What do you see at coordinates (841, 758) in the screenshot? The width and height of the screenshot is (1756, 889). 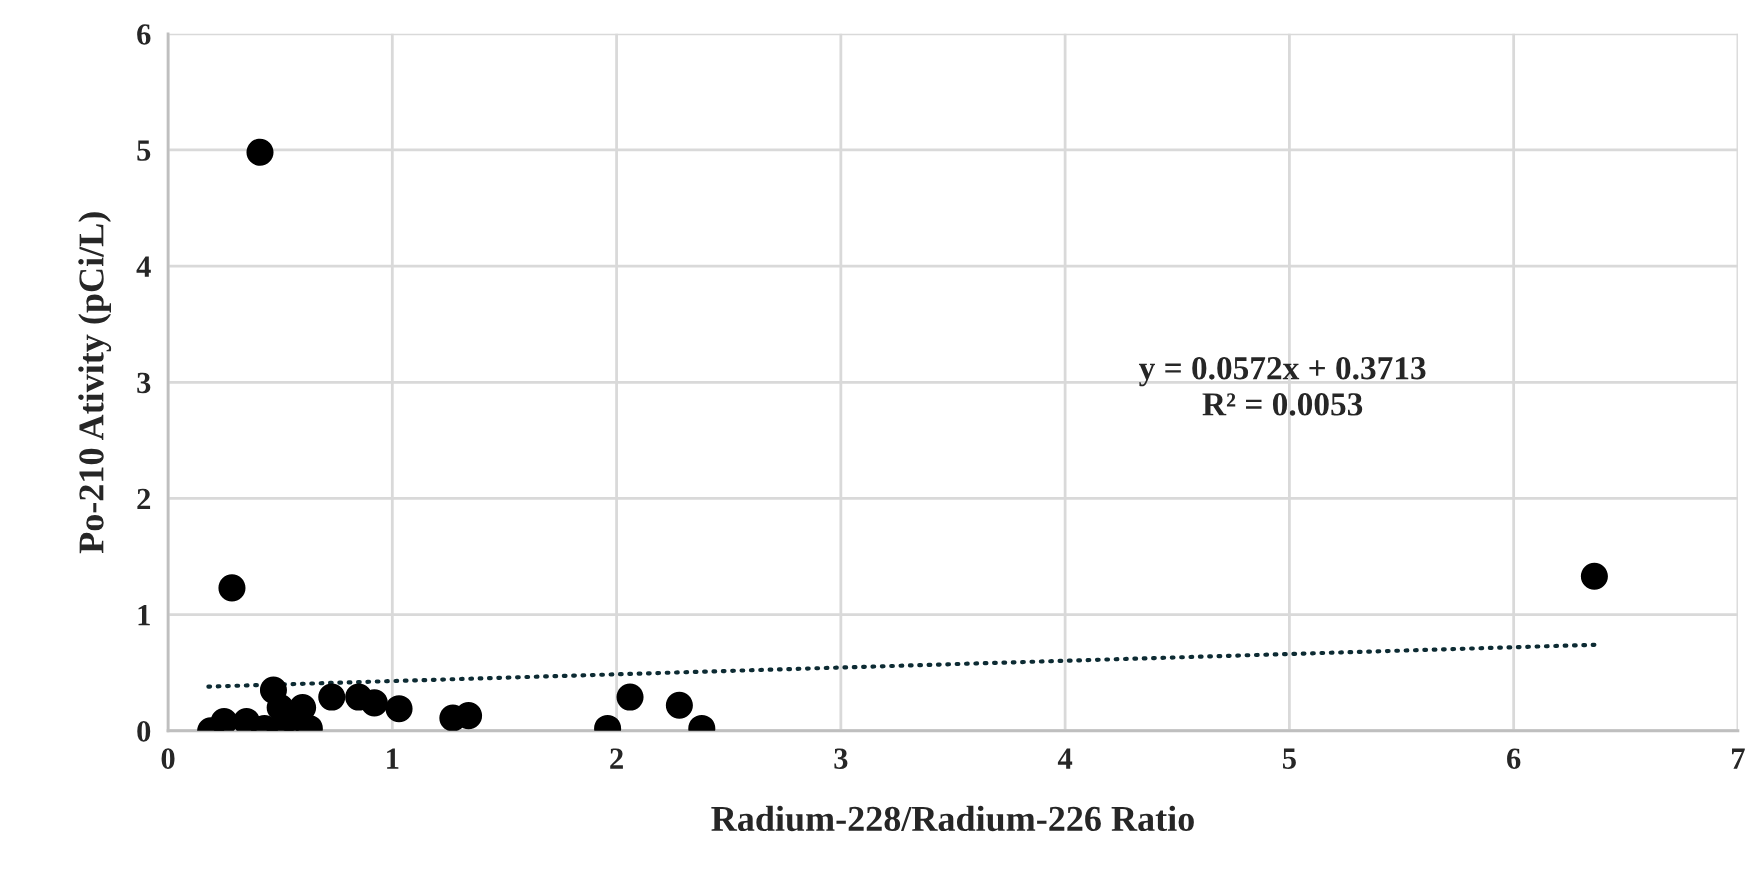 I see `x-tick-label: 3` at bounding box center [841, 758].